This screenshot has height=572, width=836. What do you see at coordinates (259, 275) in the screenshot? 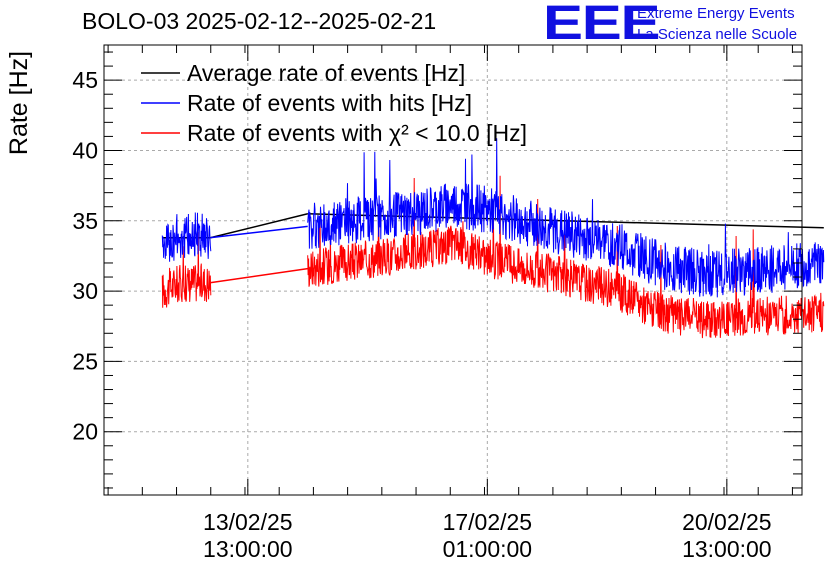
I see `series-2-gap-connector` at bounding box center [259, 275].